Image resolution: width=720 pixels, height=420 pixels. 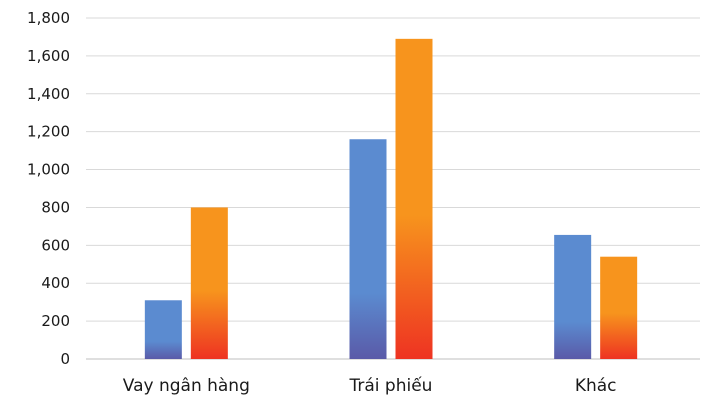 What do you see at coordinates (391, 385) in the screenshot?
I see `x-category-label: Trái phiếu` at bounding box center [391, 385].